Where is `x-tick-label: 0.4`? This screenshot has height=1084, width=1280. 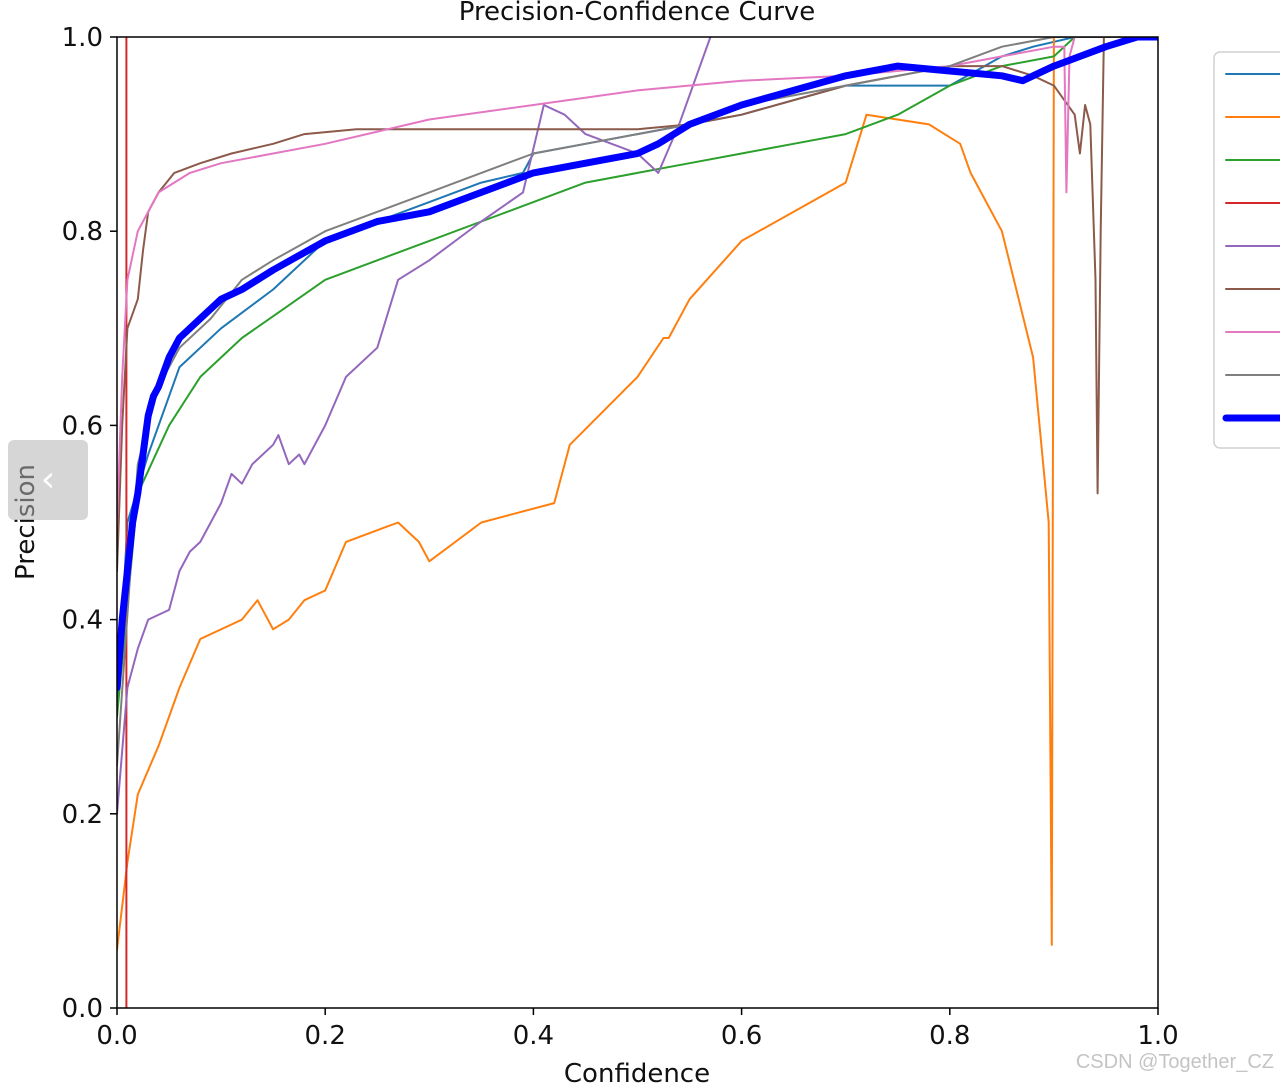
x-tick-label: 0.4 is located at coordinates (533, 1036).